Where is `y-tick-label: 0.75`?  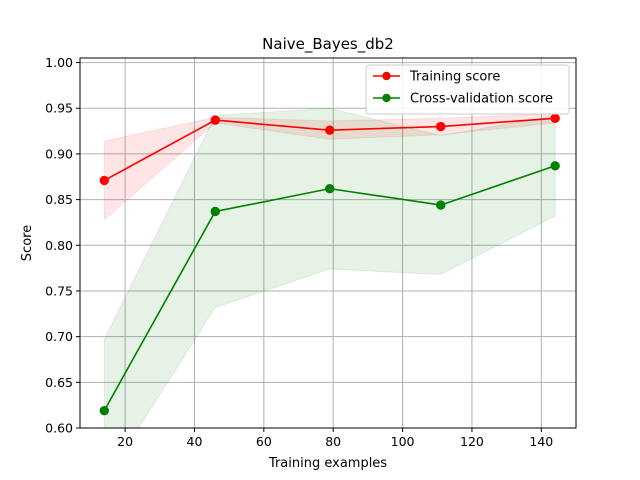 y-tick-label: 0.75 is located at coordinates (59, 290).